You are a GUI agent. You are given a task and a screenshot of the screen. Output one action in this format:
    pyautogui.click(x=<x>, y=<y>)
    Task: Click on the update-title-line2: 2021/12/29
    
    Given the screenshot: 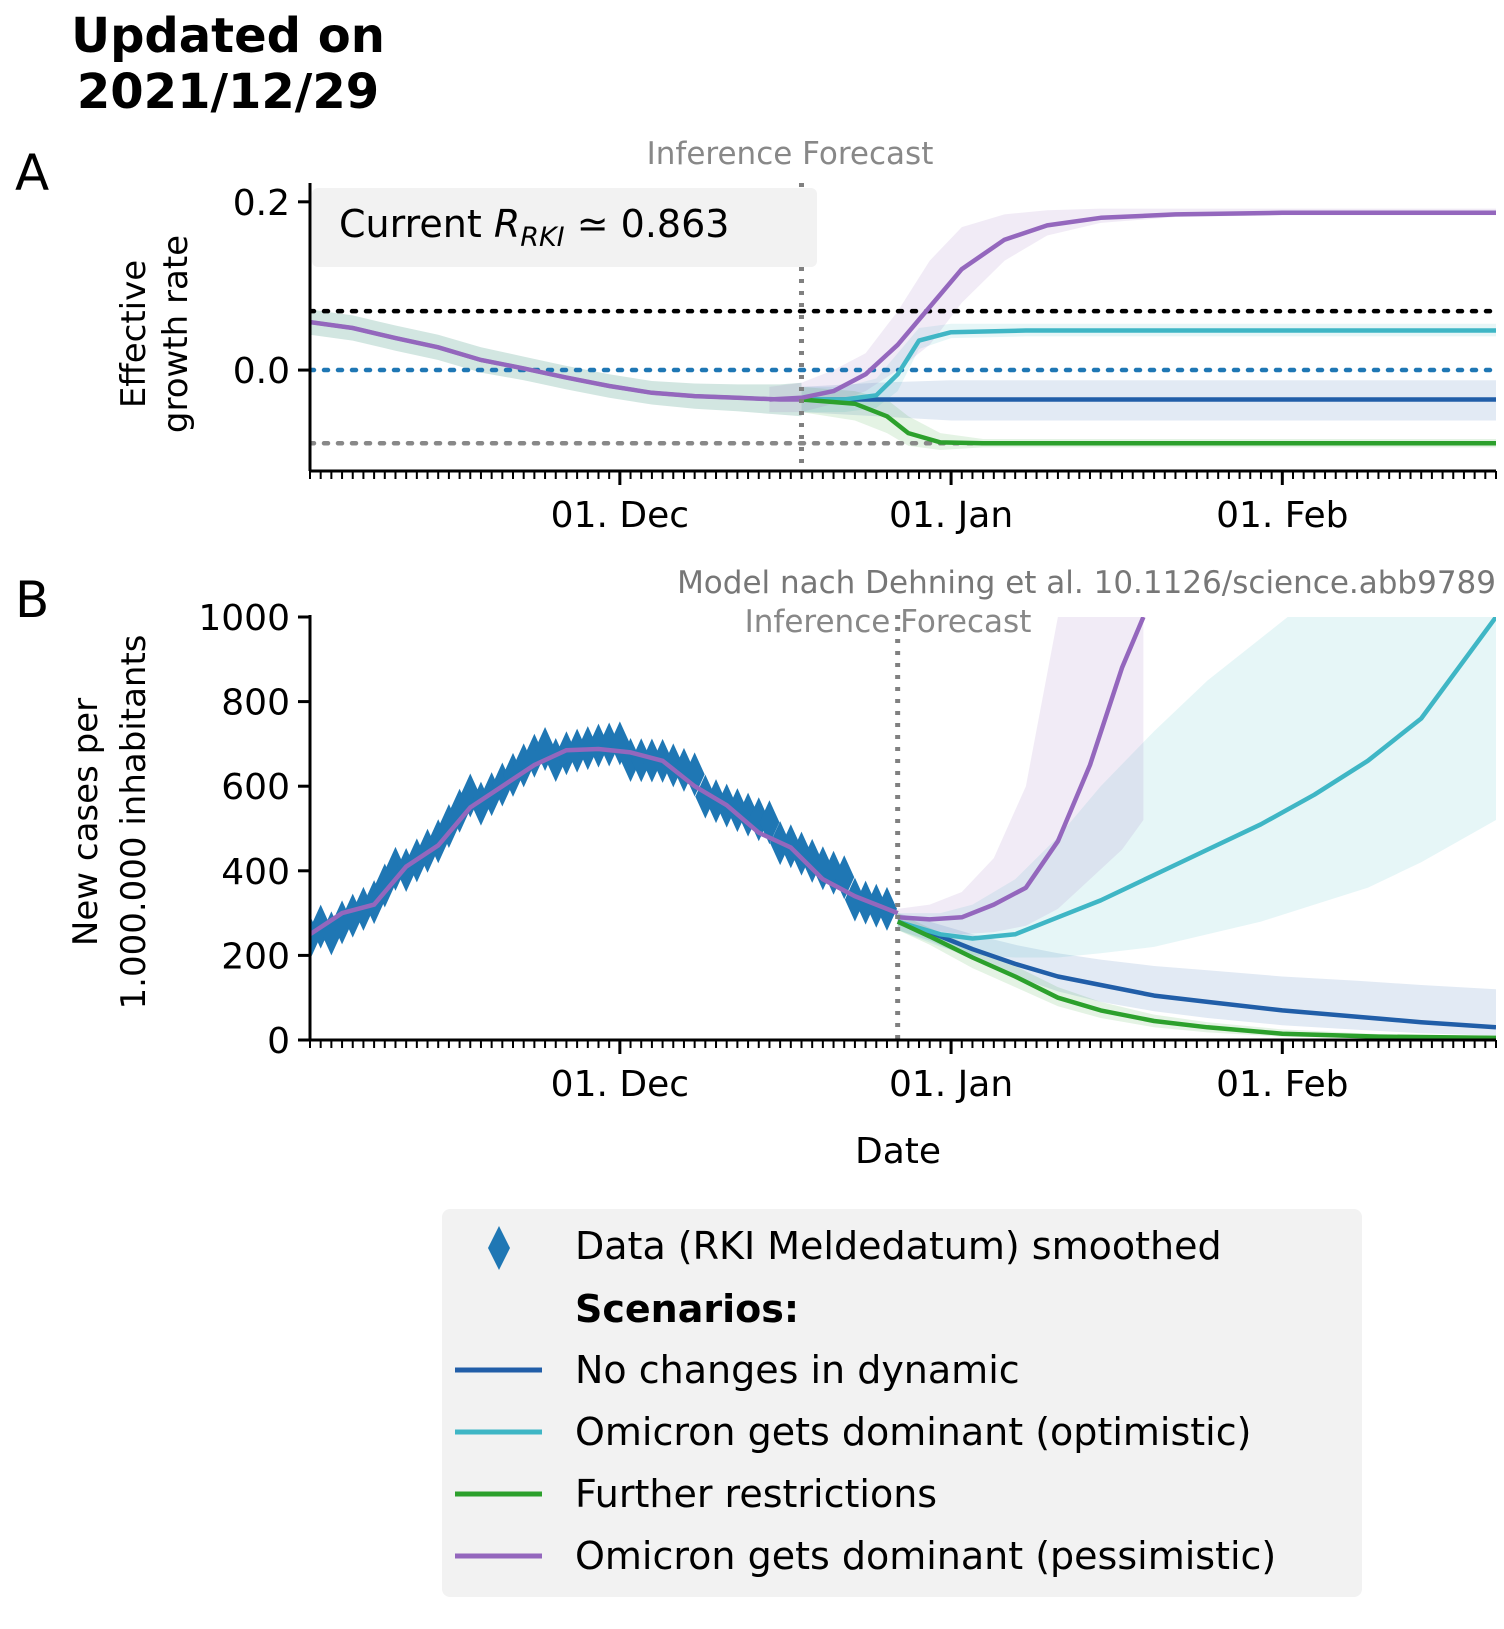 What is the action you would take?
    pyautogui.click(x=228, y=92)
    